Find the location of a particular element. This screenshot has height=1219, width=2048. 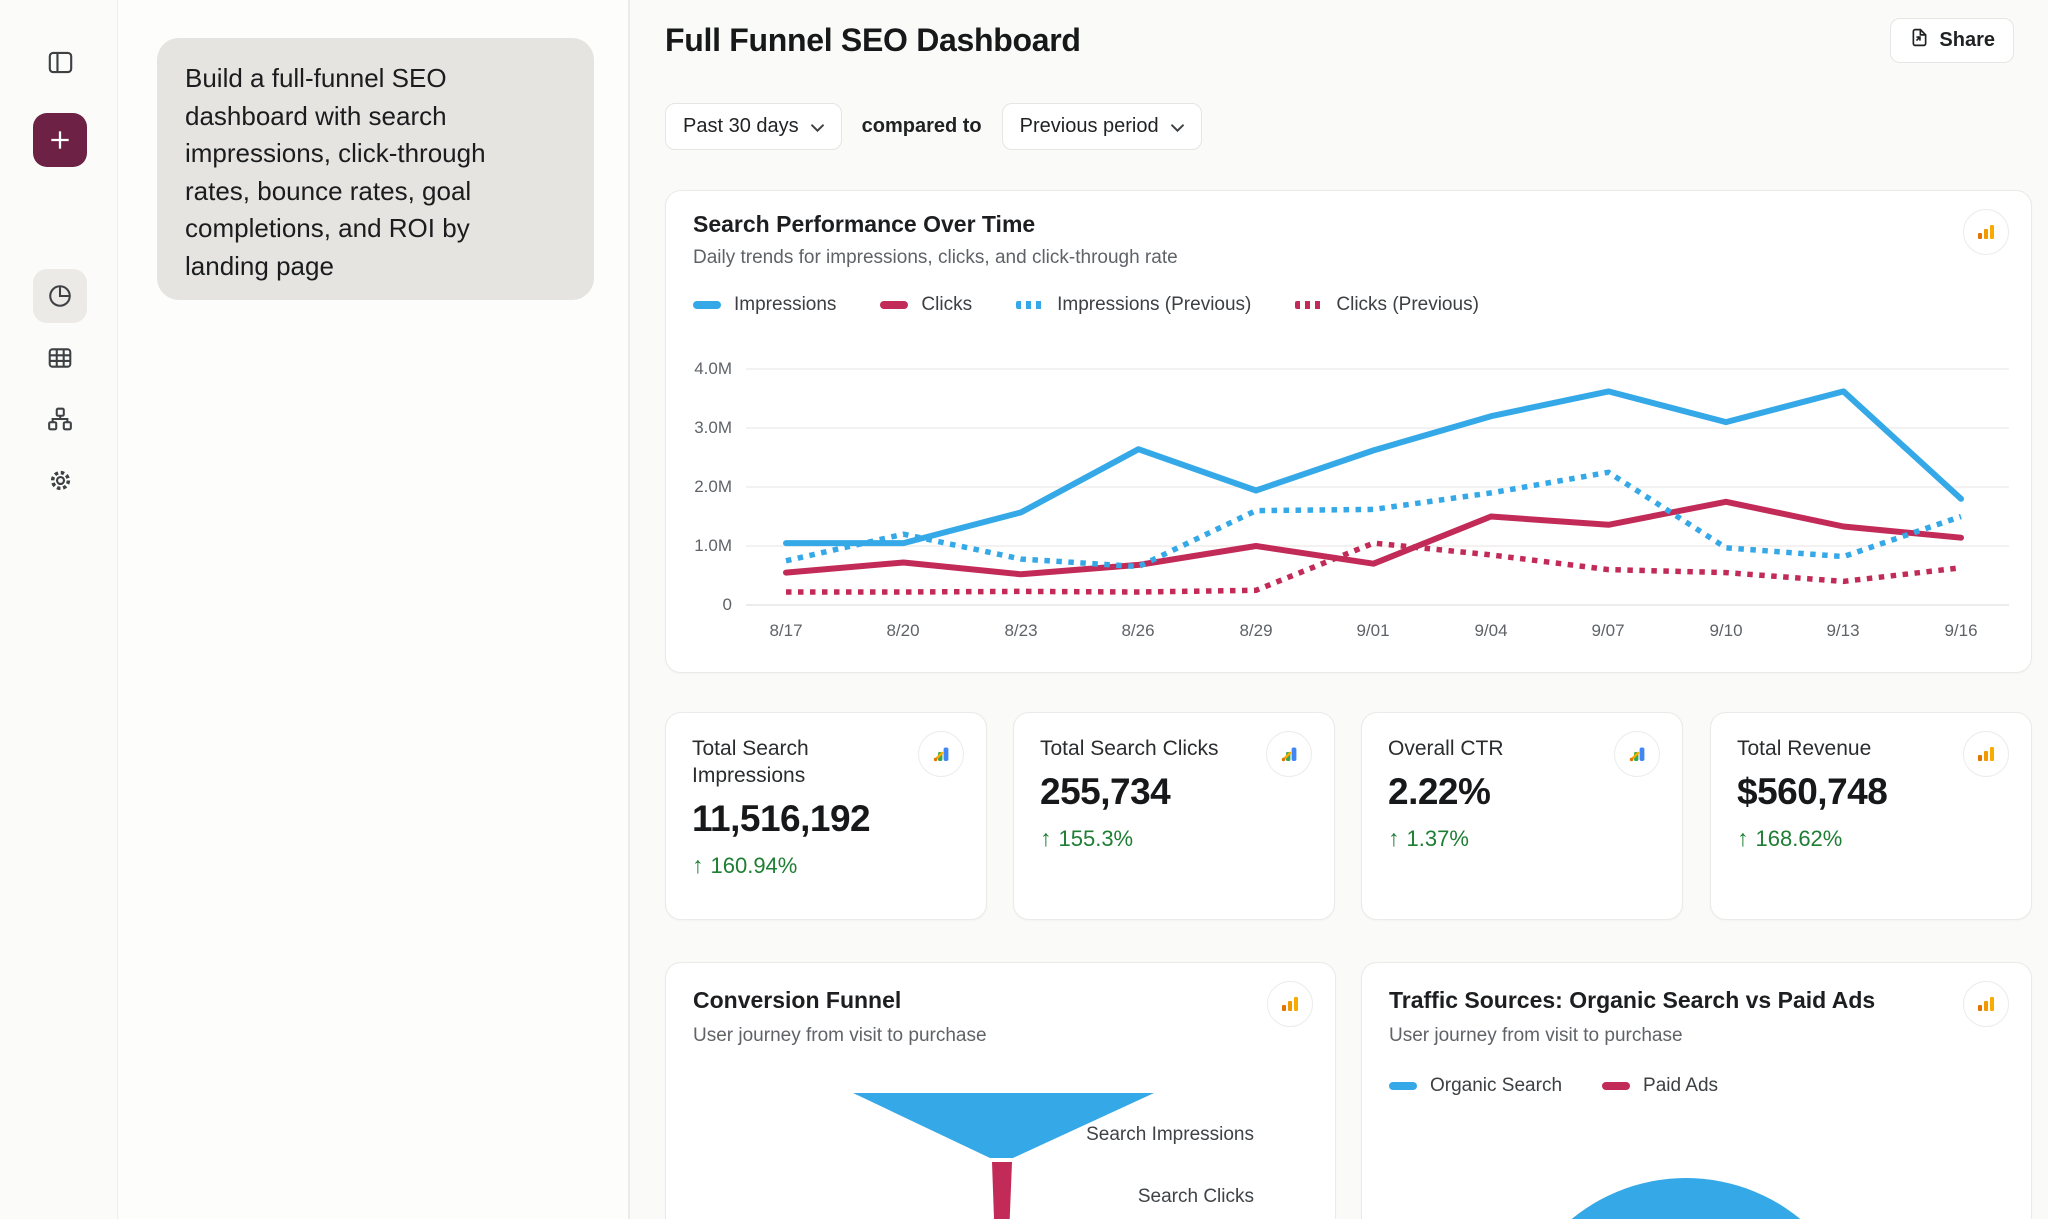

impressions-swatch is located at coordinates (707, 305).